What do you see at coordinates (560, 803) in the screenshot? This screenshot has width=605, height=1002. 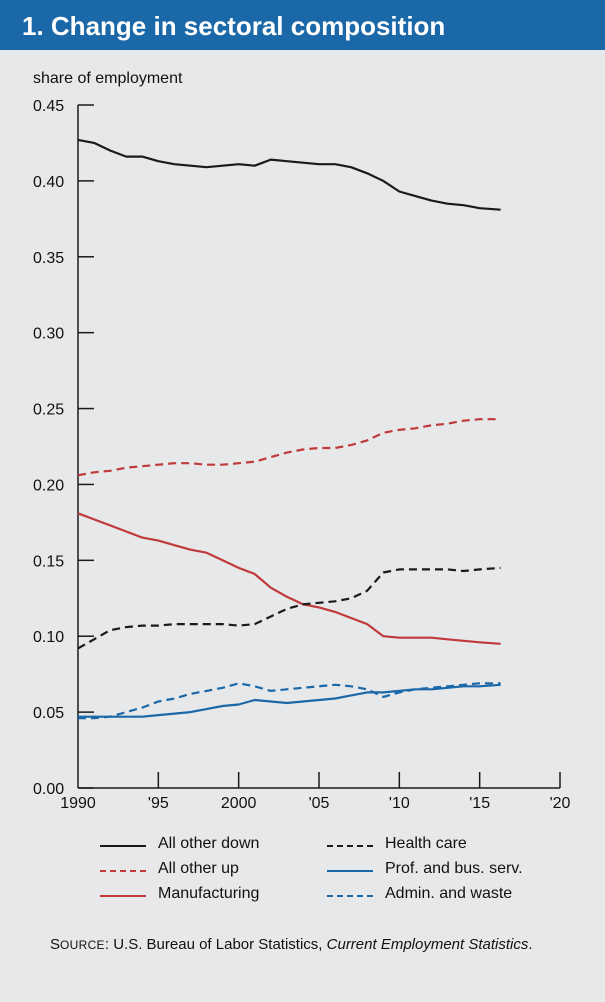 I see `x-tick-label: '20` at bounding box center [560, 803].